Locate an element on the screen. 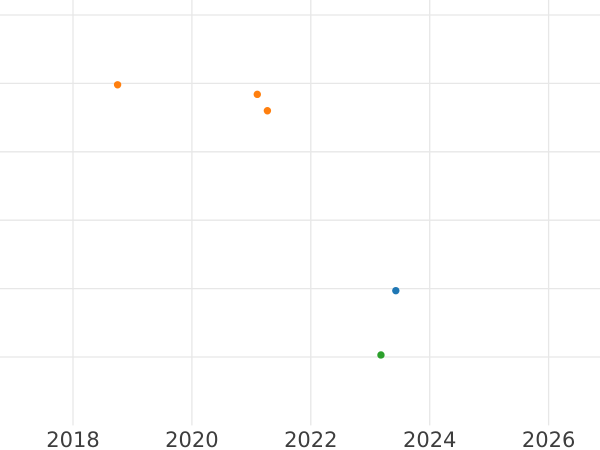  x-tick-label: 2024 is located at coordinates (429, 439).